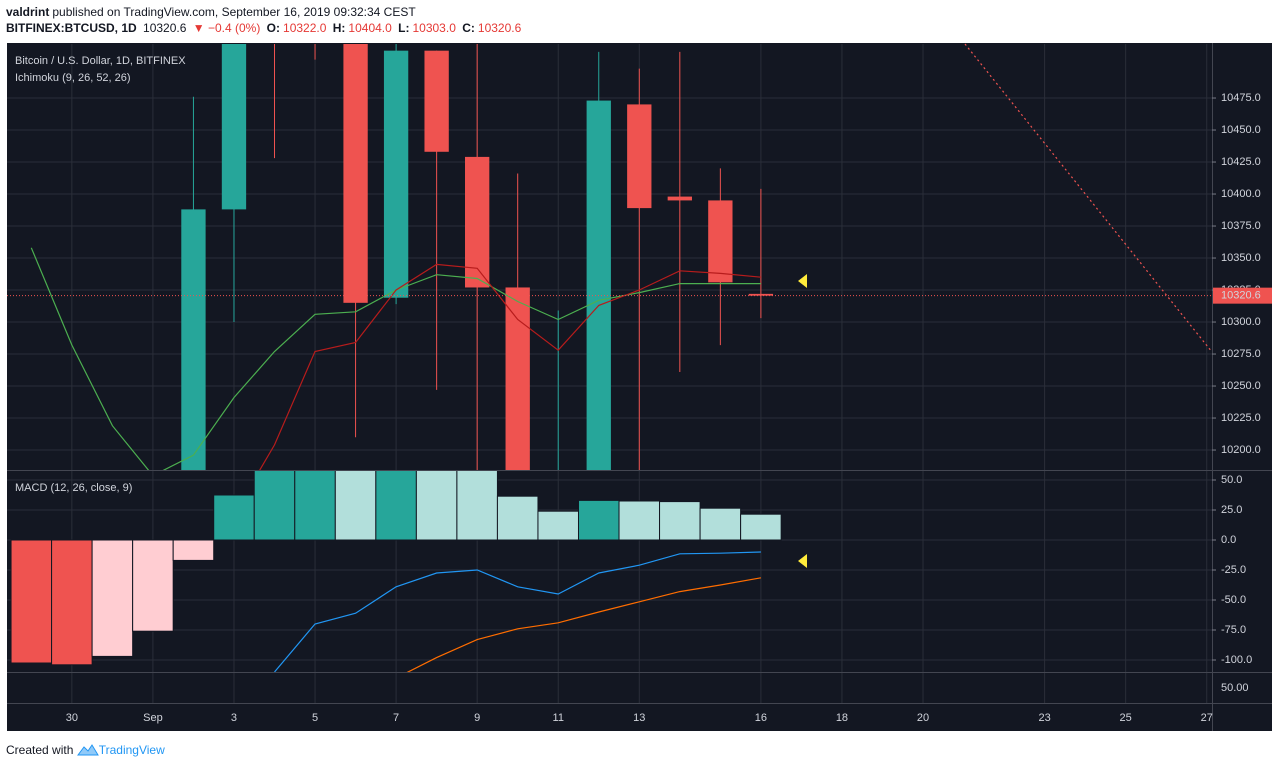 This screenshot has height=768, width=1279. Describe the element at coordinates (73, 78) in the screenshot. I see `indicator-label: Ichimoku (9, 26, 52, 26)` at that location.